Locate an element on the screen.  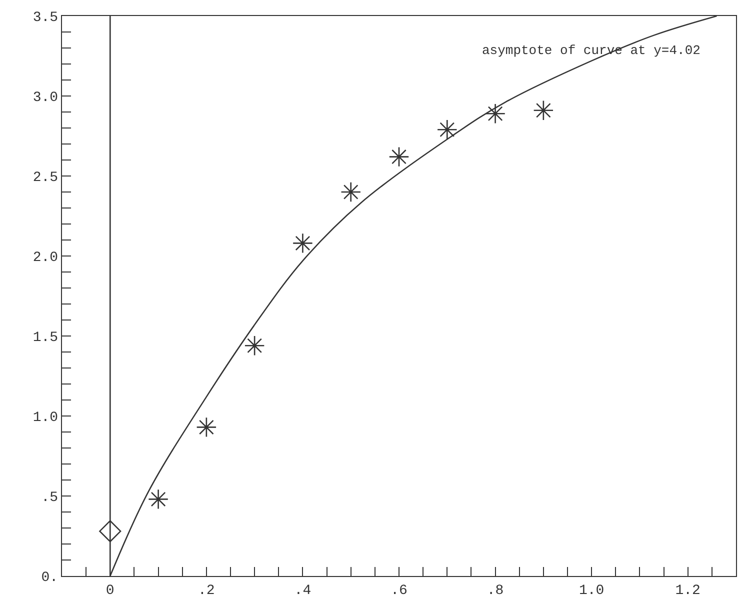
y-tick-label: 2.0 is located at coordinates (45, 258).